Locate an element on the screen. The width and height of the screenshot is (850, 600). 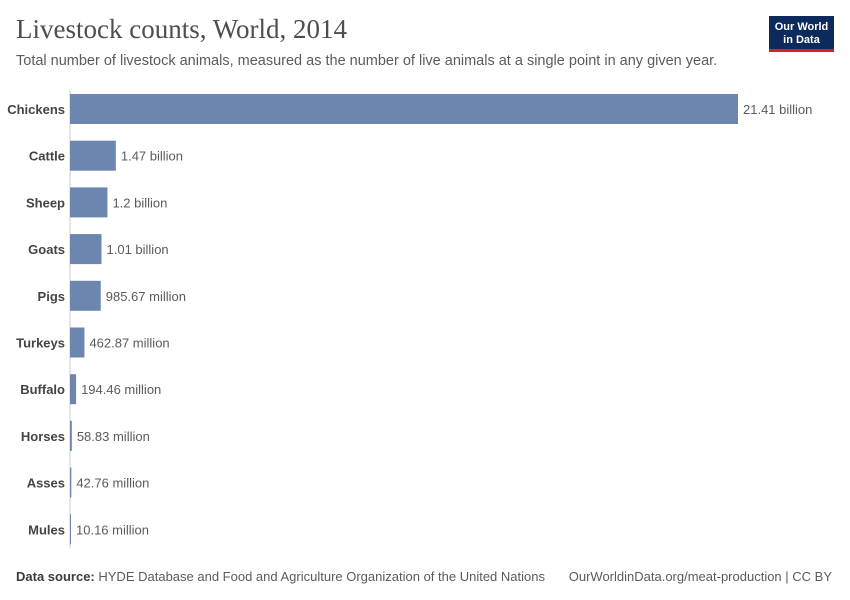
logo-line-2: in Data is located at coordinates (801, 40).